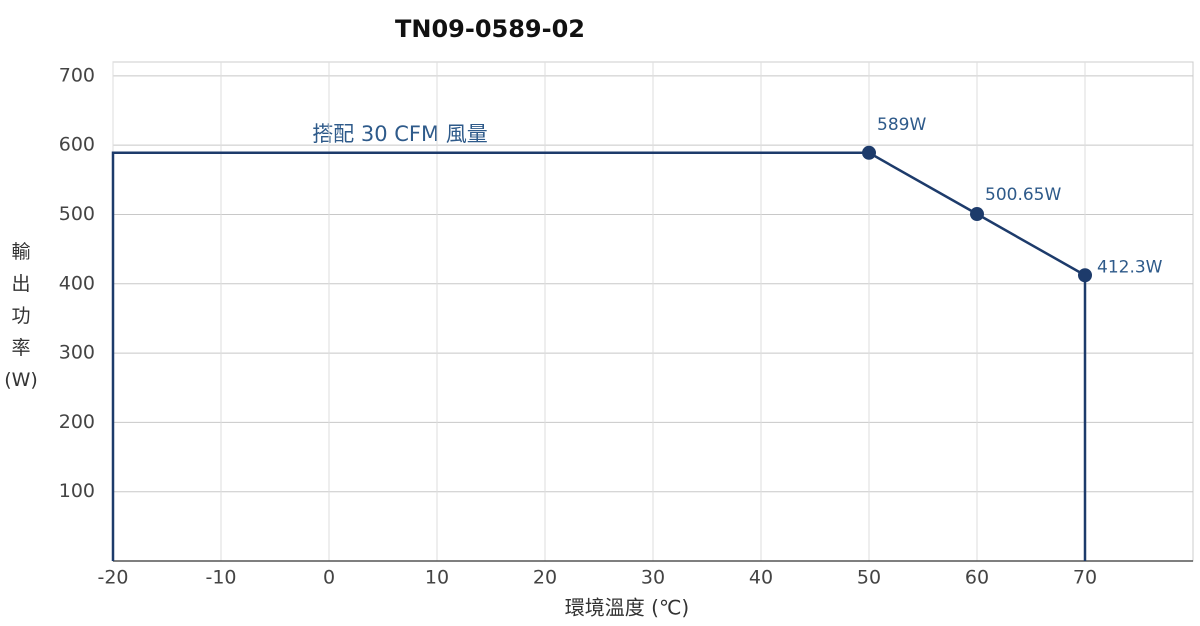 The image size is (1200, 626). Describe the element at coordinates (627, 608) in the screenshot. I see `x-axis-label: 環境溫度 (℃)` at that location.